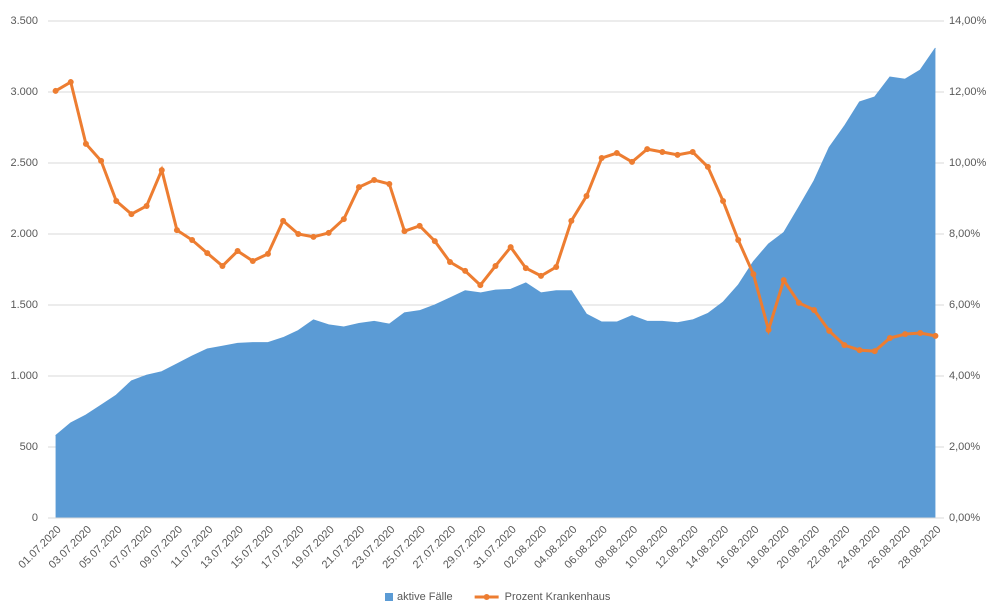  Describe the element at coordinates (968, 92) in the screenshot. I see `y2-tick-label: 12,00%` at that location.